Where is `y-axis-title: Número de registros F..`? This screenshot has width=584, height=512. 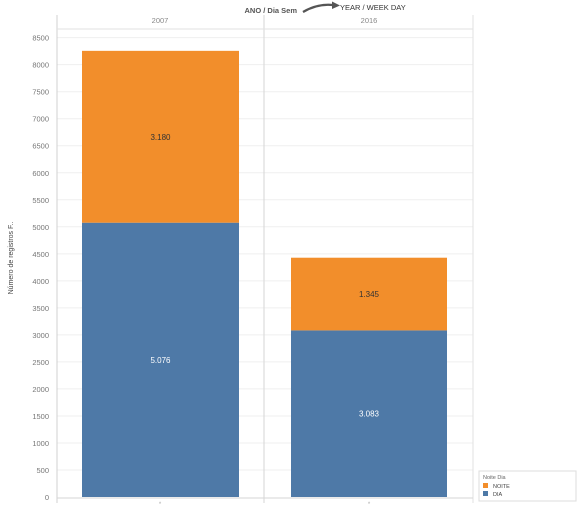
y-axis-title: Número de registros F.. is located at coordinates (11, 258).